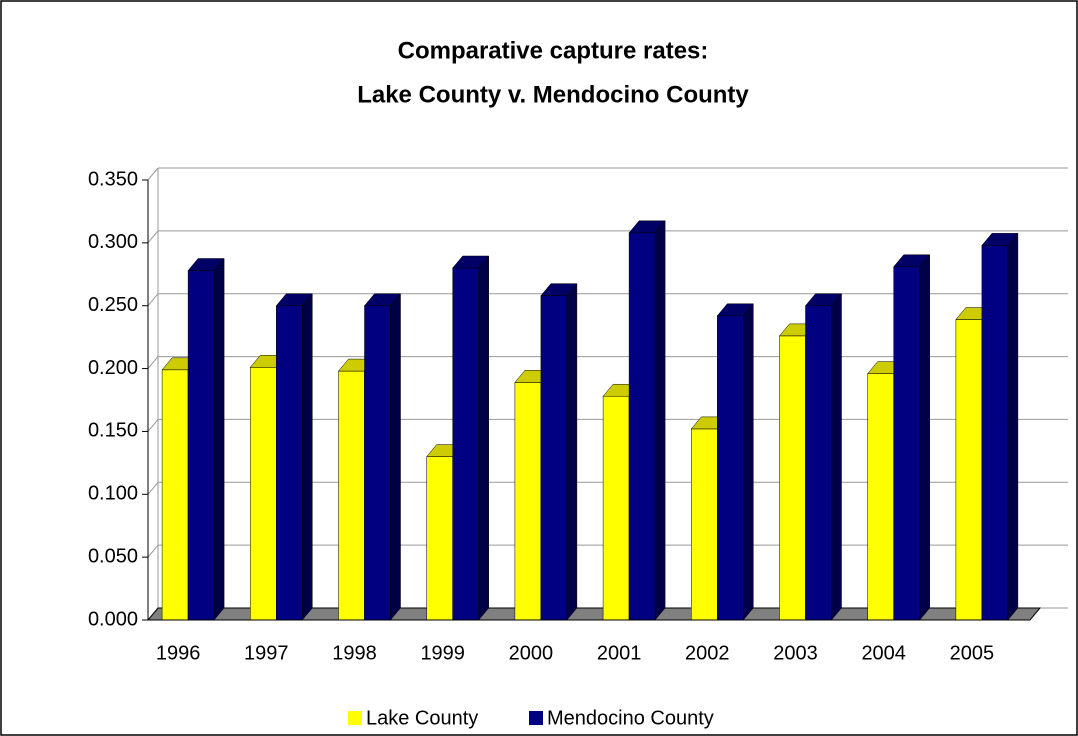 The image size is (1078, 736). Describe the element at coordinates (113, 242) in the screenshot. I see `y-tick-label: 0.300` at that location.